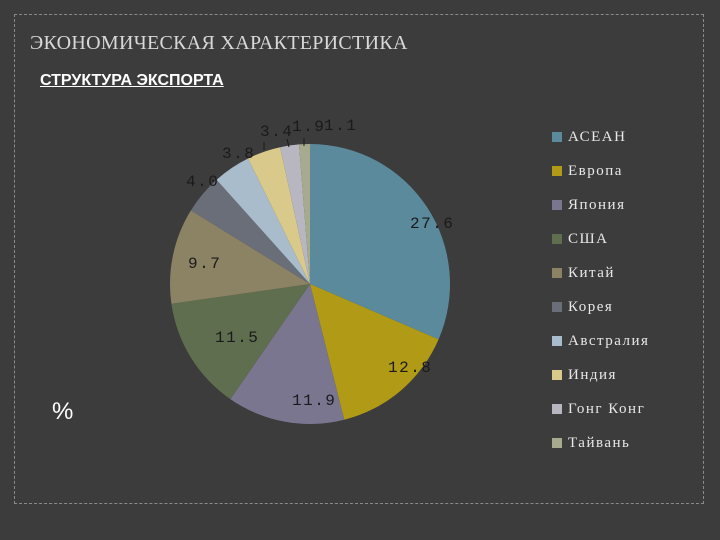 The height and width of the screenshot is (540, 720). What do you see at coordinates (591, 306) in the screenshot?
I see `legend-label: Корея` at bounding box center [591, 306].